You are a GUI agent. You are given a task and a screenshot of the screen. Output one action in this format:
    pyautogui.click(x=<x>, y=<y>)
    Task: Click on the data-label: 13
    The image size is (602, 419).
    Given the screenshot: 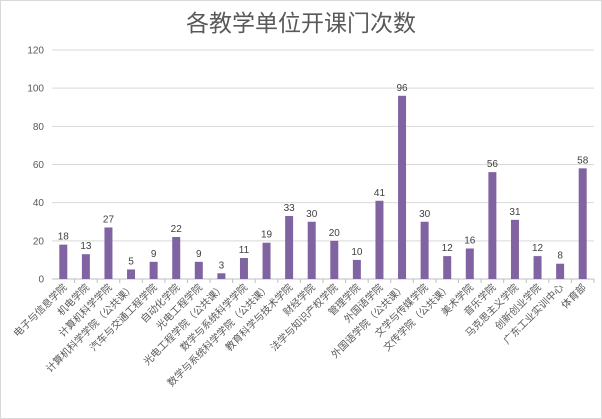 What is the action you would take?
    pyautogui.click(x=86, y=246)
    